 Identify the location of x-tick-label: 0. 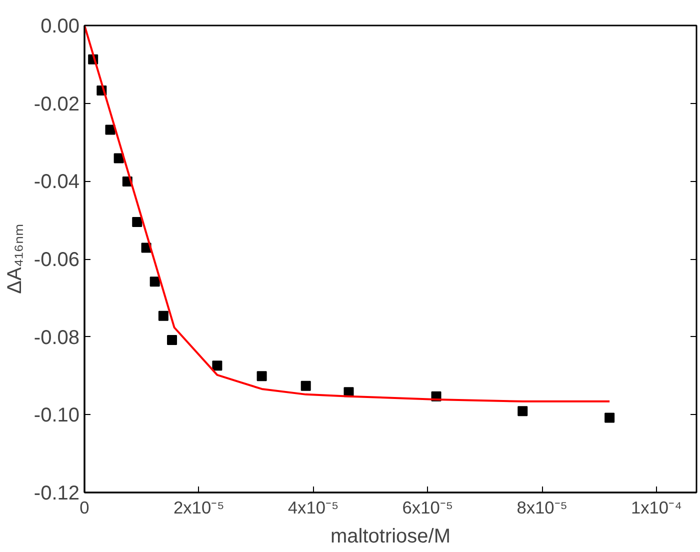
(85, 508).